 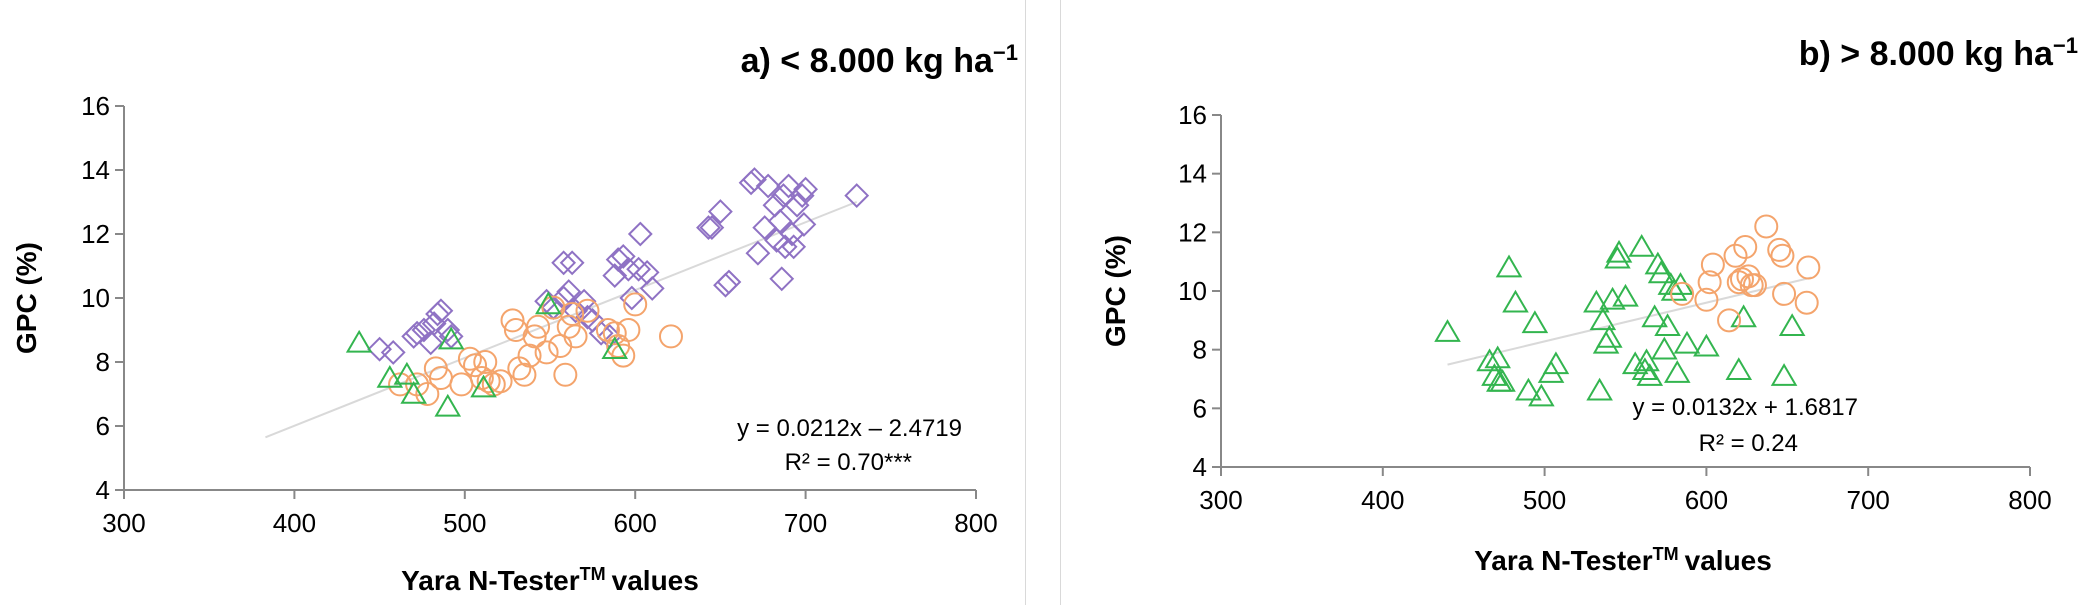 I want to click on x-tick-label: 600, so click(x=1706, y=500).